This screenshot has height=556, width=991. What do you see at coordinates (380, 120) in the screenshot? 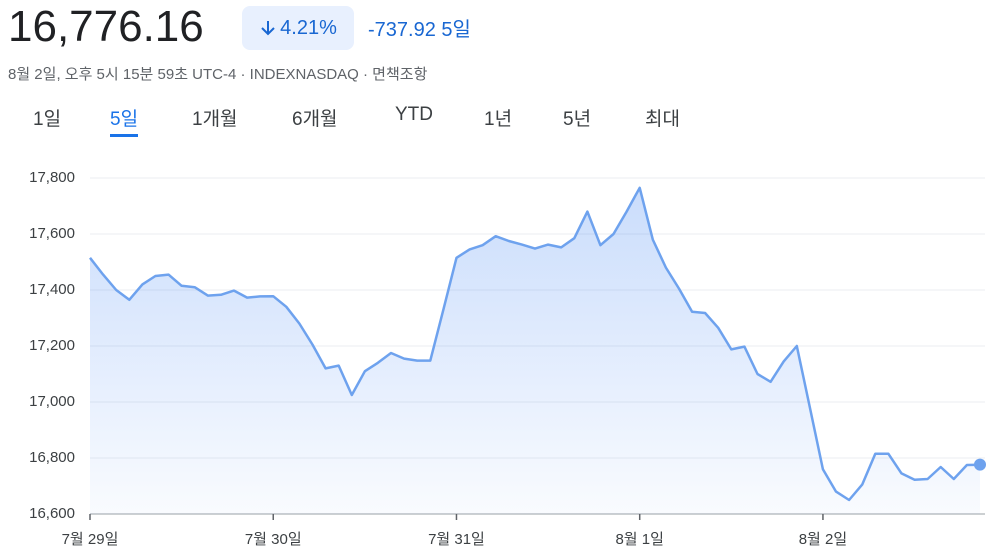
I see `range-tabs: 1일 5일 1개월 6개월 YTD 1년 5년 최대` at bounding box center [380, 120].